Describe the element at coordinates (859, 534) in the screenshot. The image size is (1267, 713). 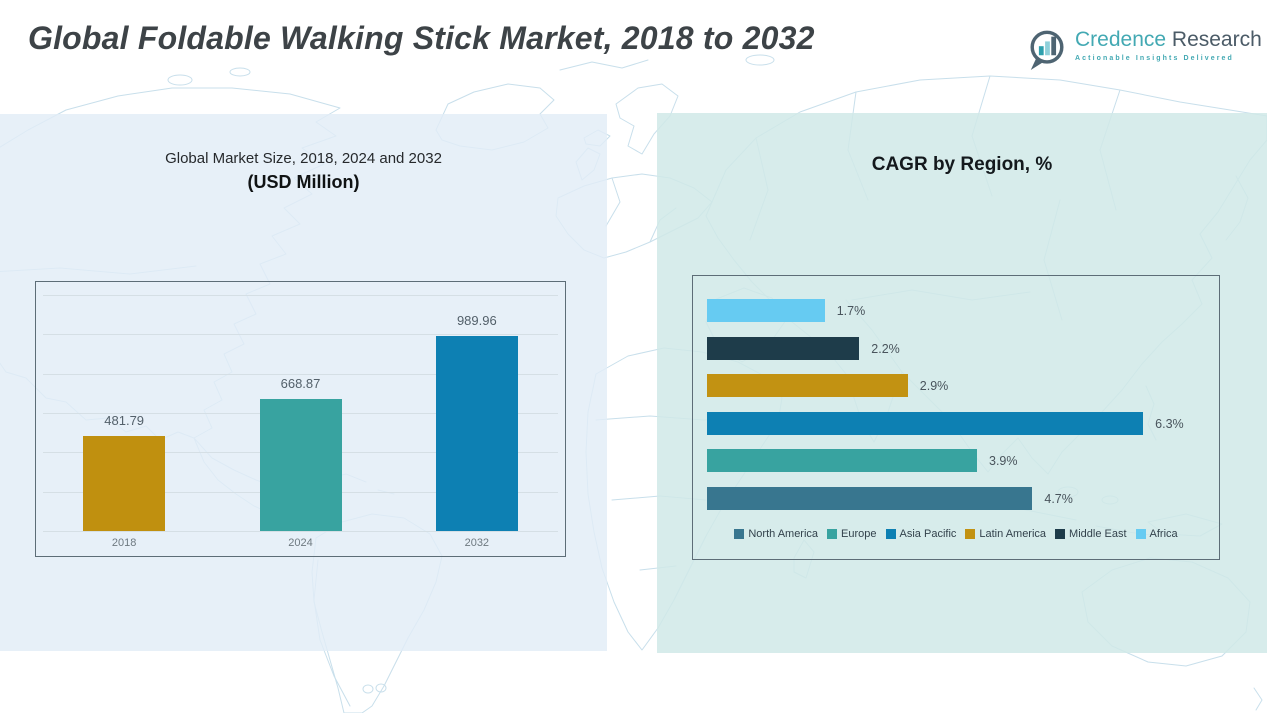
I see `legend-label: Europe` at that location.